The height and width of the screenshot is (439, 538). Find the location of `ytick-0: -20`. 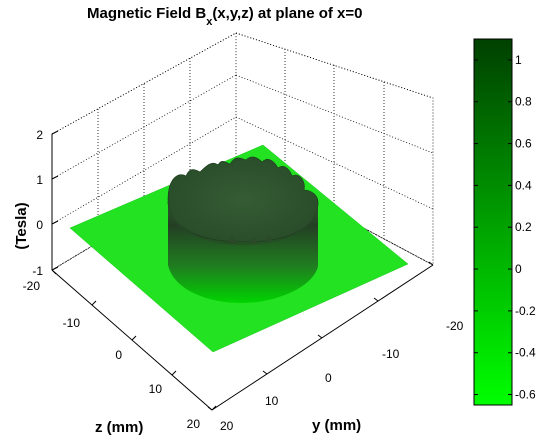

ytick-0: -20 is located at coordinates (455, 326).